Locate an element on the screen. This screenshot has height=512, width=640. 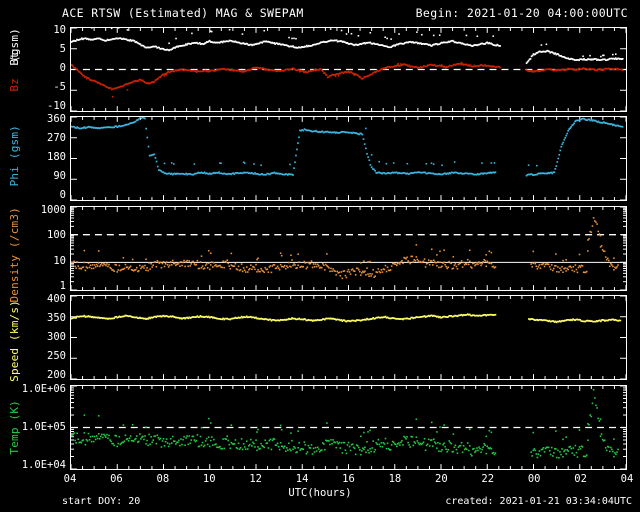
temp-ytick-2: 1.0E+04 is located at coordinates (43, 465).